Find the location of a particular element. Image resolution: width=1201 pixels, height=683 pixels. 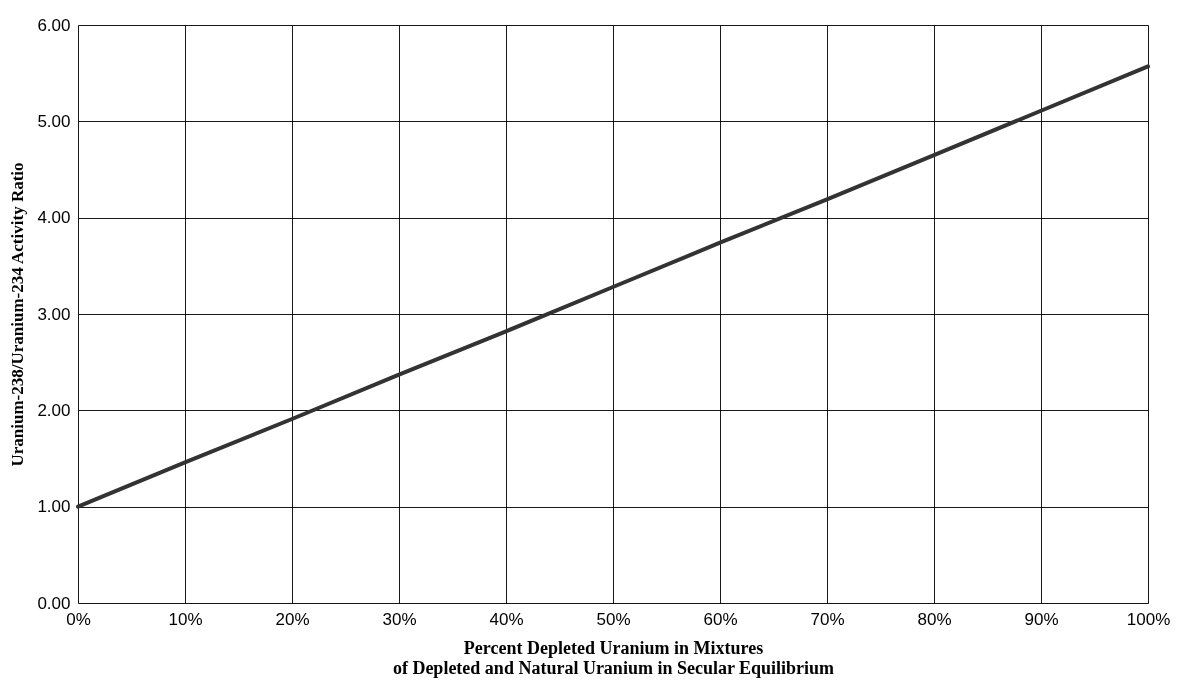

y-tick-label: 4.00 is located at coordinates (54, 218).